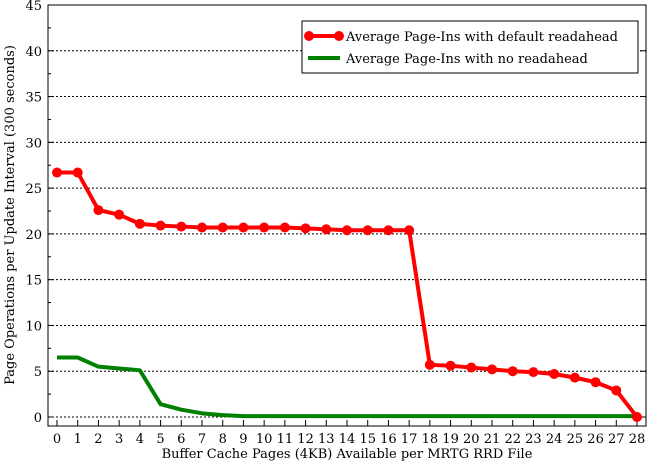 The width and height of the screenshot is (649, 473). Describe the element at coordinates (119, 439) in the screenshot. I see `x-tick-label: 3` at that location.